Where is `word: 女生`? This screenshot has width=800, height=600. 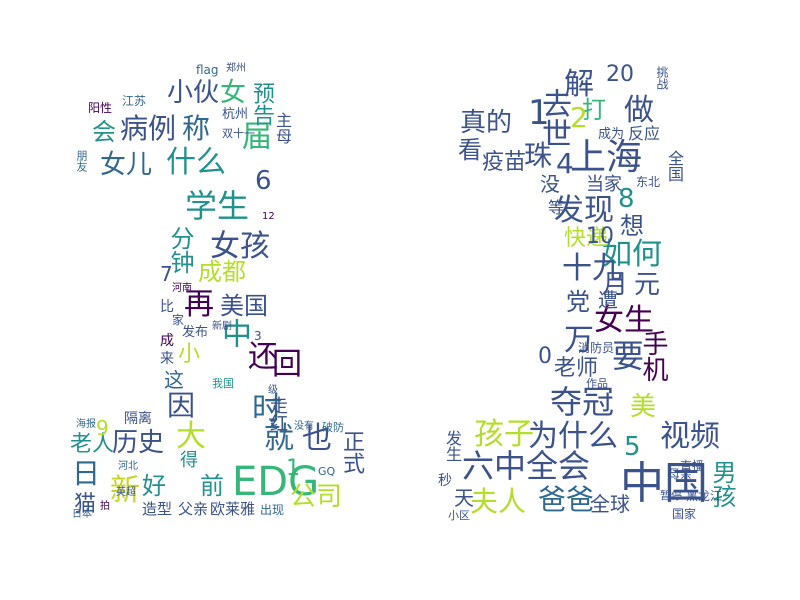 word: 女生 is located at coordinates (624, 320).